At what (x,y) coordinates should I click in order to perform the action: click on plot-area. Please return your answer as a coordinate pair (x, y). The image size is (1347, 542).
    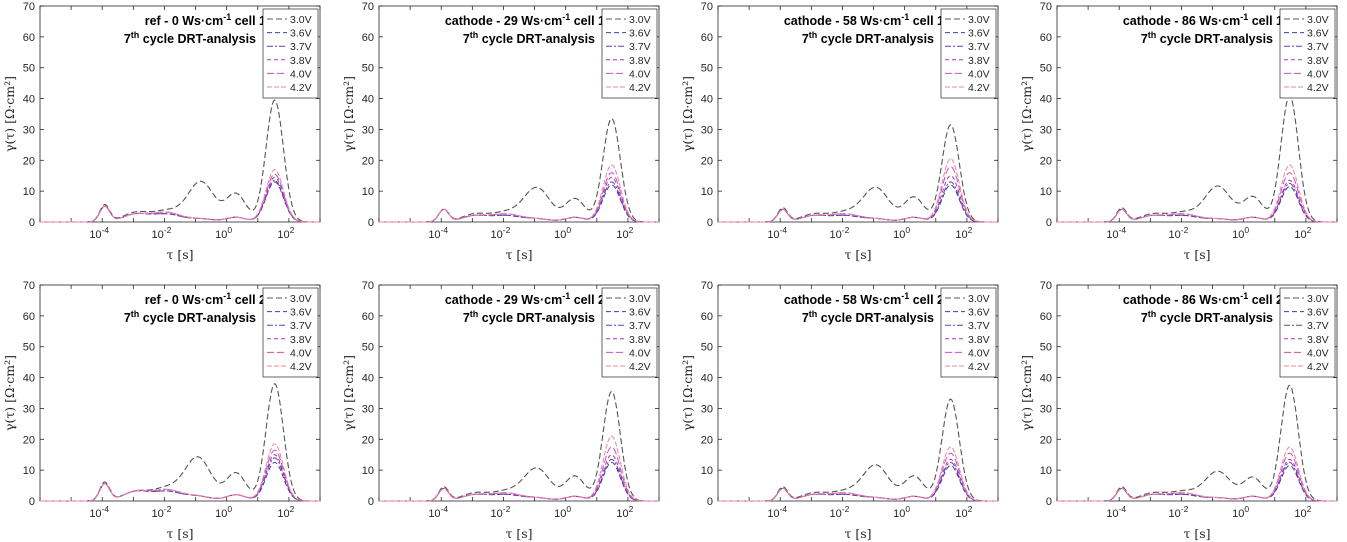
    Looking at the image, I should click on (519, 393).